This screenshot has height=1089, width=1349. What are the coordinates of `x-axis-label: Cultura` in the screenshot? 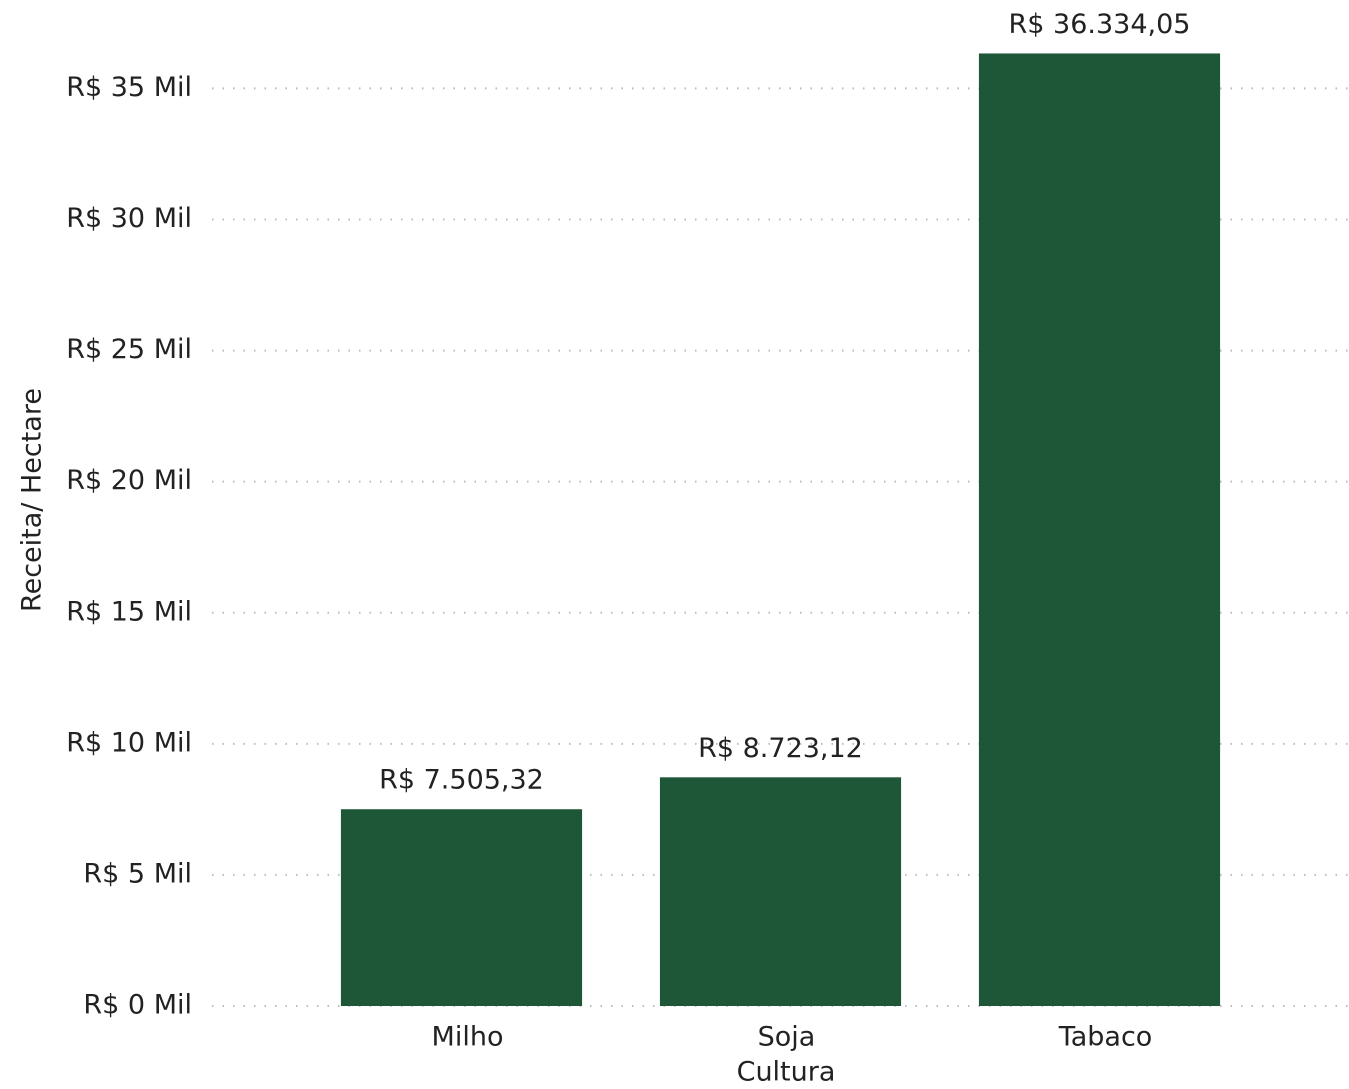 It's located at (786, 1072).